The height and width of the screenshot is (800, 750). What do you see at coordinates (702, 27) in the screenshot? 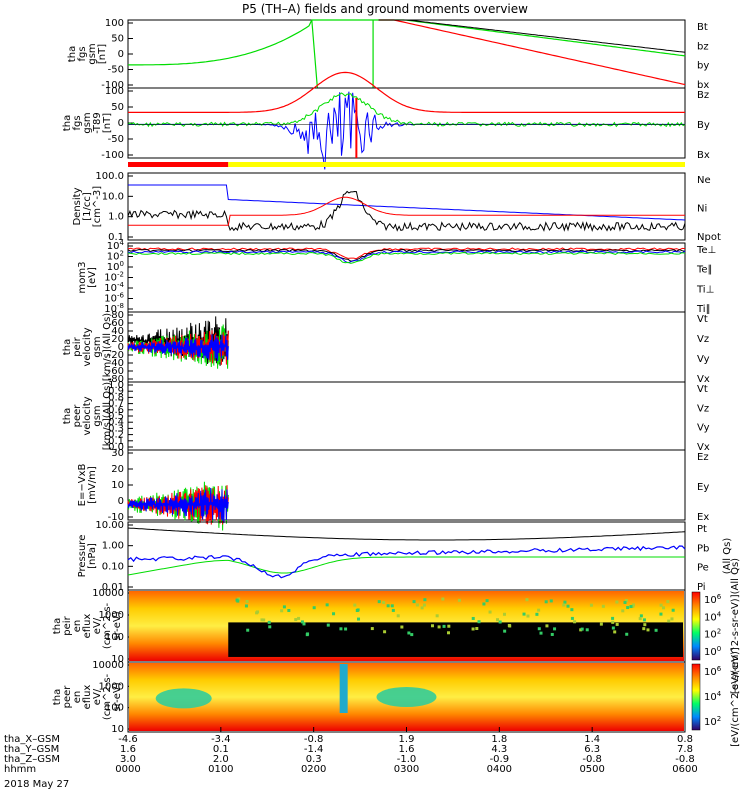
I see `legend-Bt: Bt` at bounding box center [702, 27].